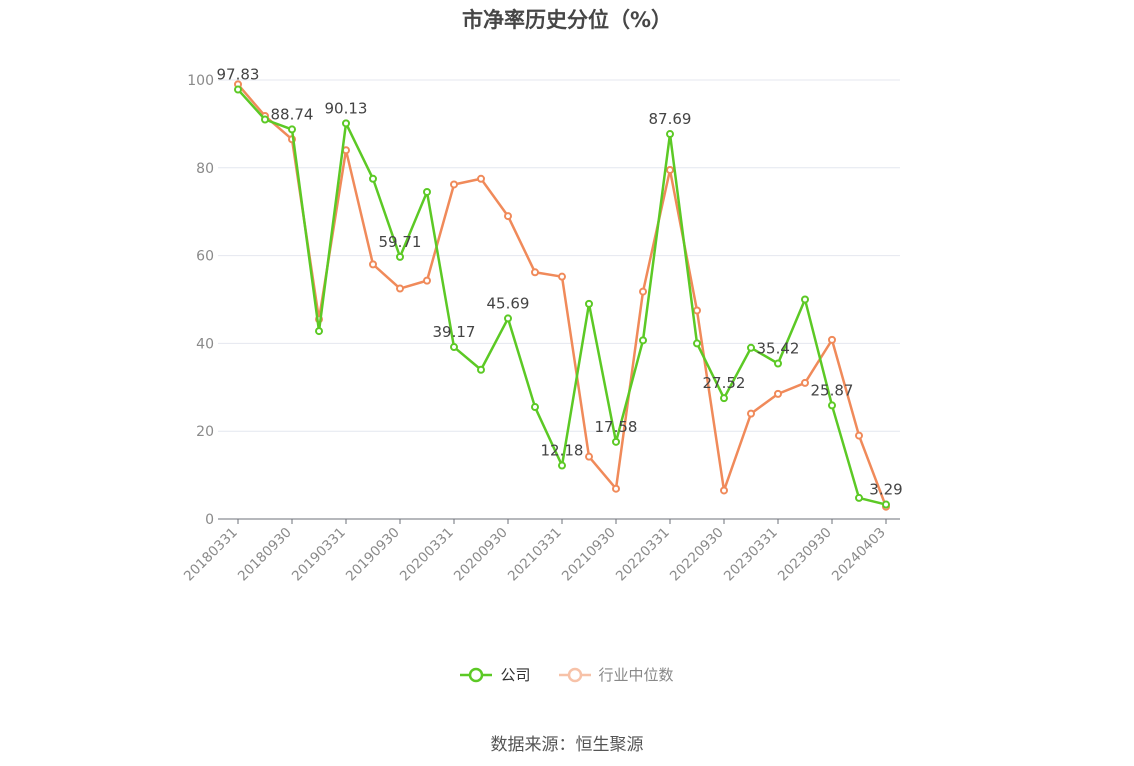  Describe the element at coordinates (643, 555) in the screenshot. I see `x-tick-label: 20220331` at that location.